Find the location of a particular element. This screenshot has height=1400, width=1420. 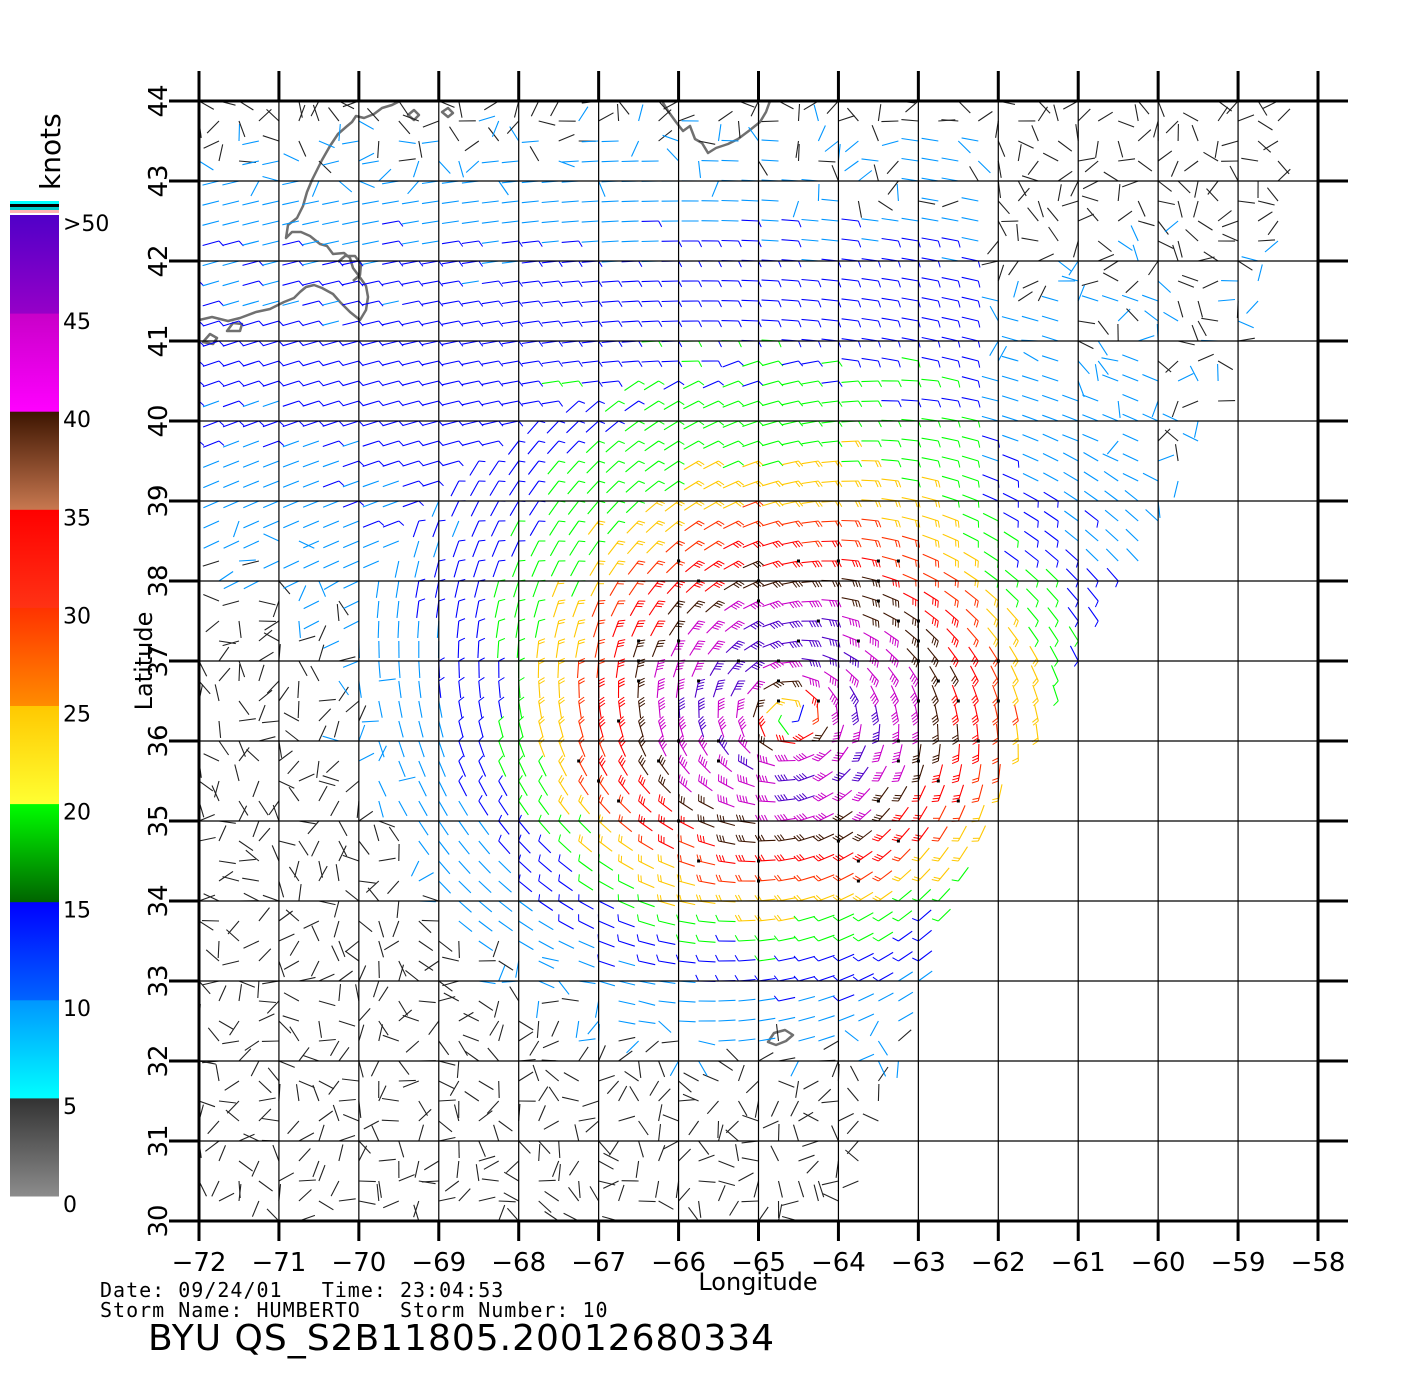

lon-tick-label: −62 is located at coordinates (998, 1263).